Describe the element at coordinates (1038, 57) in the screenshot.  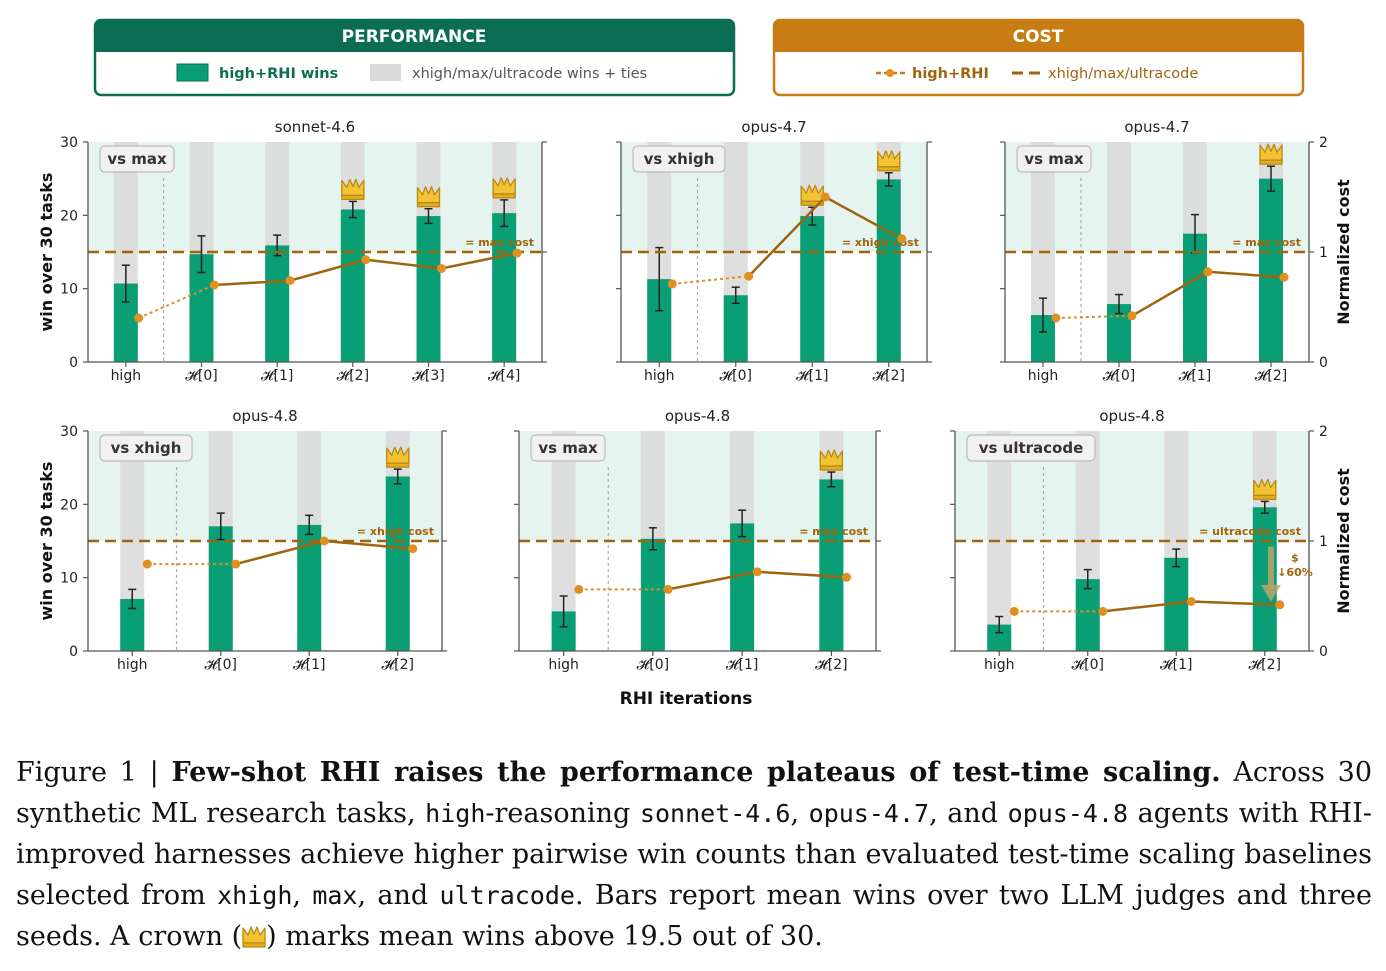
I see `legend-cost: COST high+RHI xhigh/max/ultracode` at that location.